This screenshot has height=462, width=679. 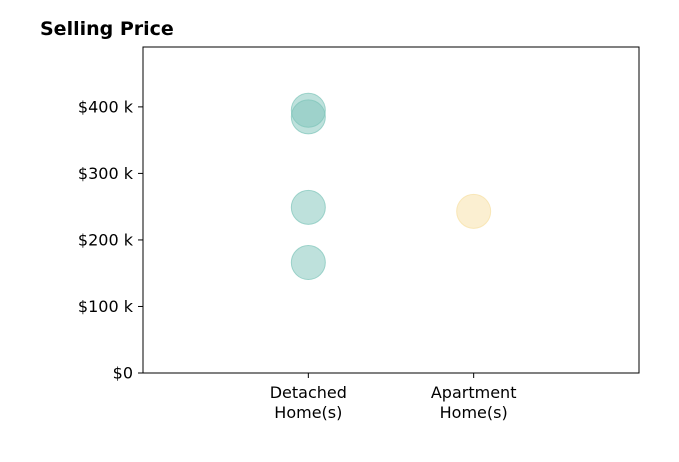 I want to click on y-tick-label: $200 k, so click(x=106, y=239).